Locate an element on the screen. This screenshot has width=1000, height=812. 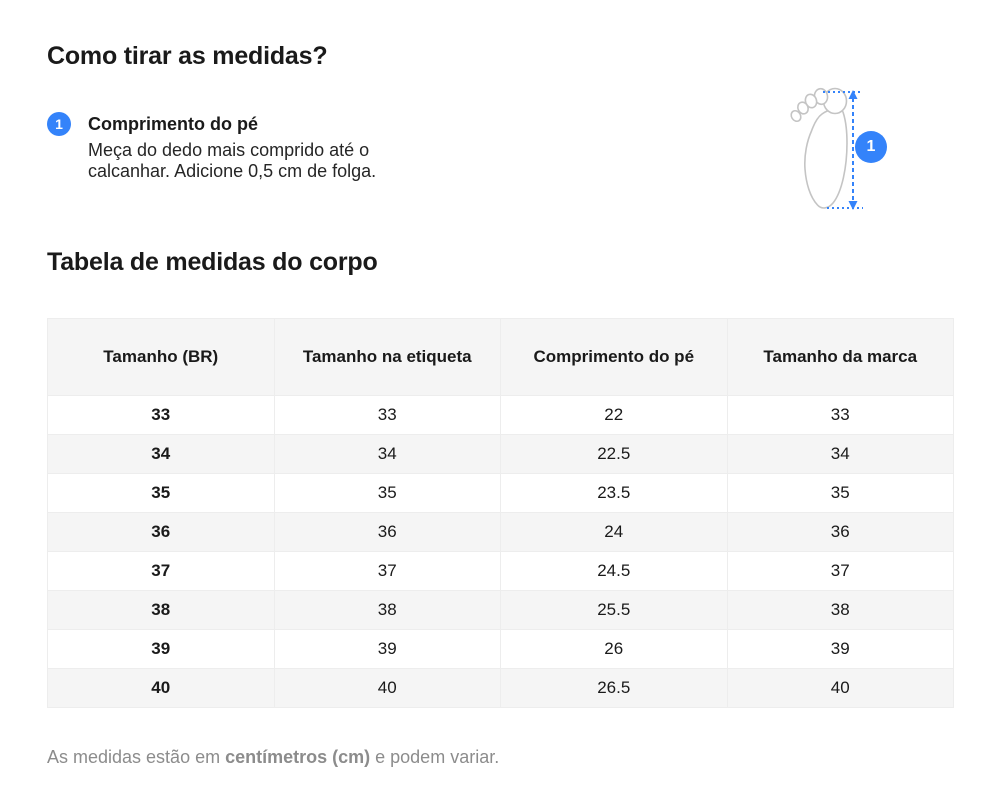
table-row: 36 36 24 36 is located at coordinates (500, 532).